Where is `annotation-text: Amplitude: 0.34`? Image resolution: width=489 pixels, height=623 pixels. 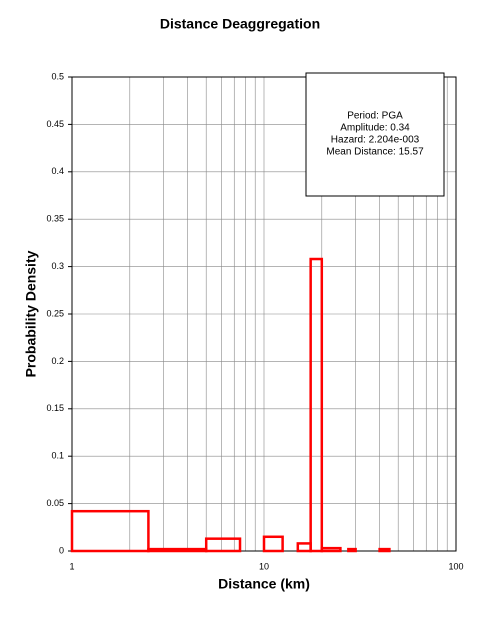 annotation-text: Amplitude: 0.34 is located at coordinates (375, 128).